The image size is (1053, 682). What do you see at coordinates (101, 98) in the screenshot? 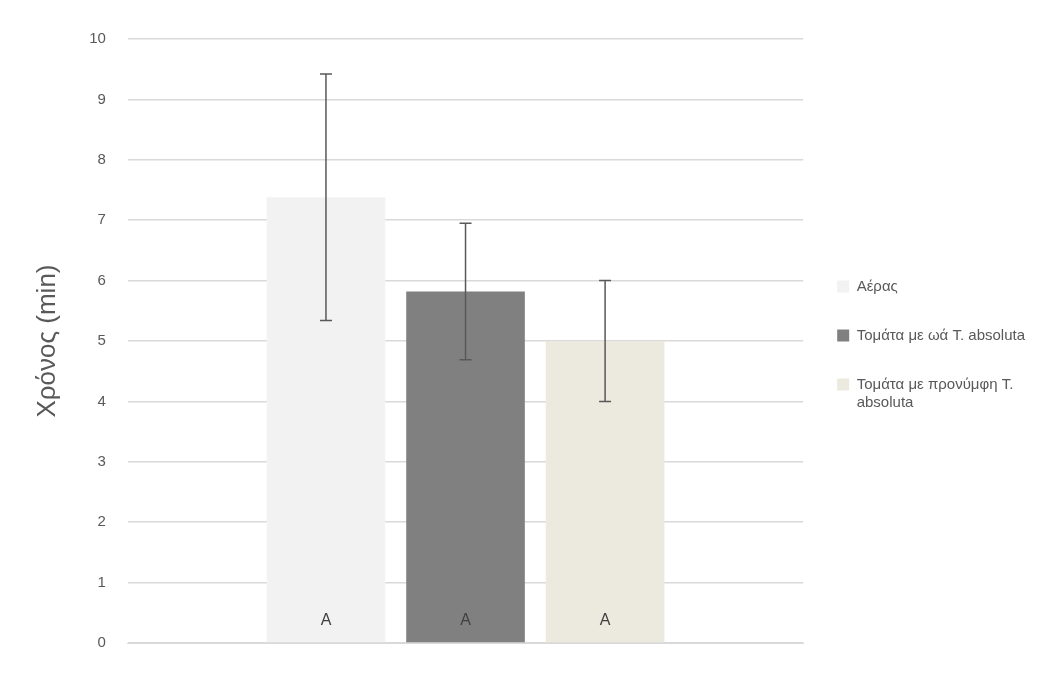
I see `y-tick-label: 9` at bounding box center [101, 98].